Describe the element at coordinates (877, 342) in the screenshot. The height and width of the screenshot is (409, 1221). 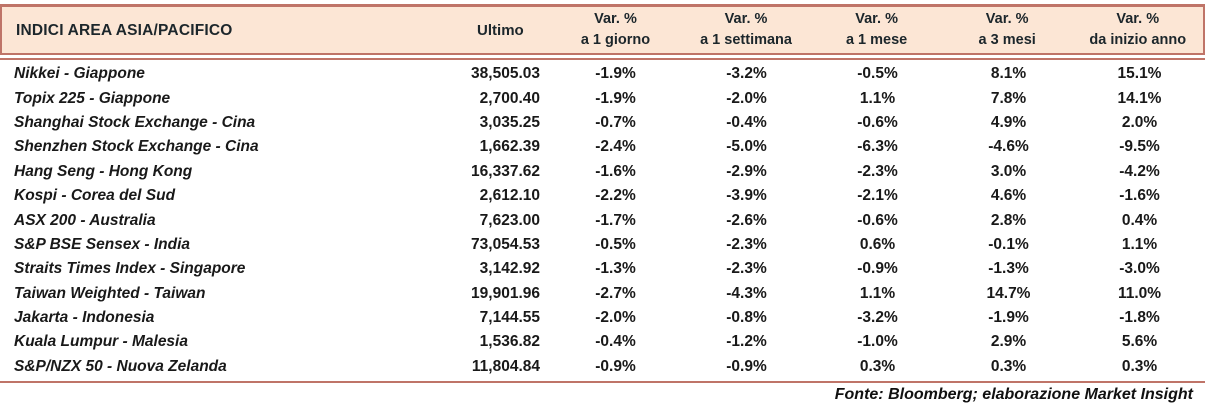
I see `var-1m-cell: -1.0%` at that location.